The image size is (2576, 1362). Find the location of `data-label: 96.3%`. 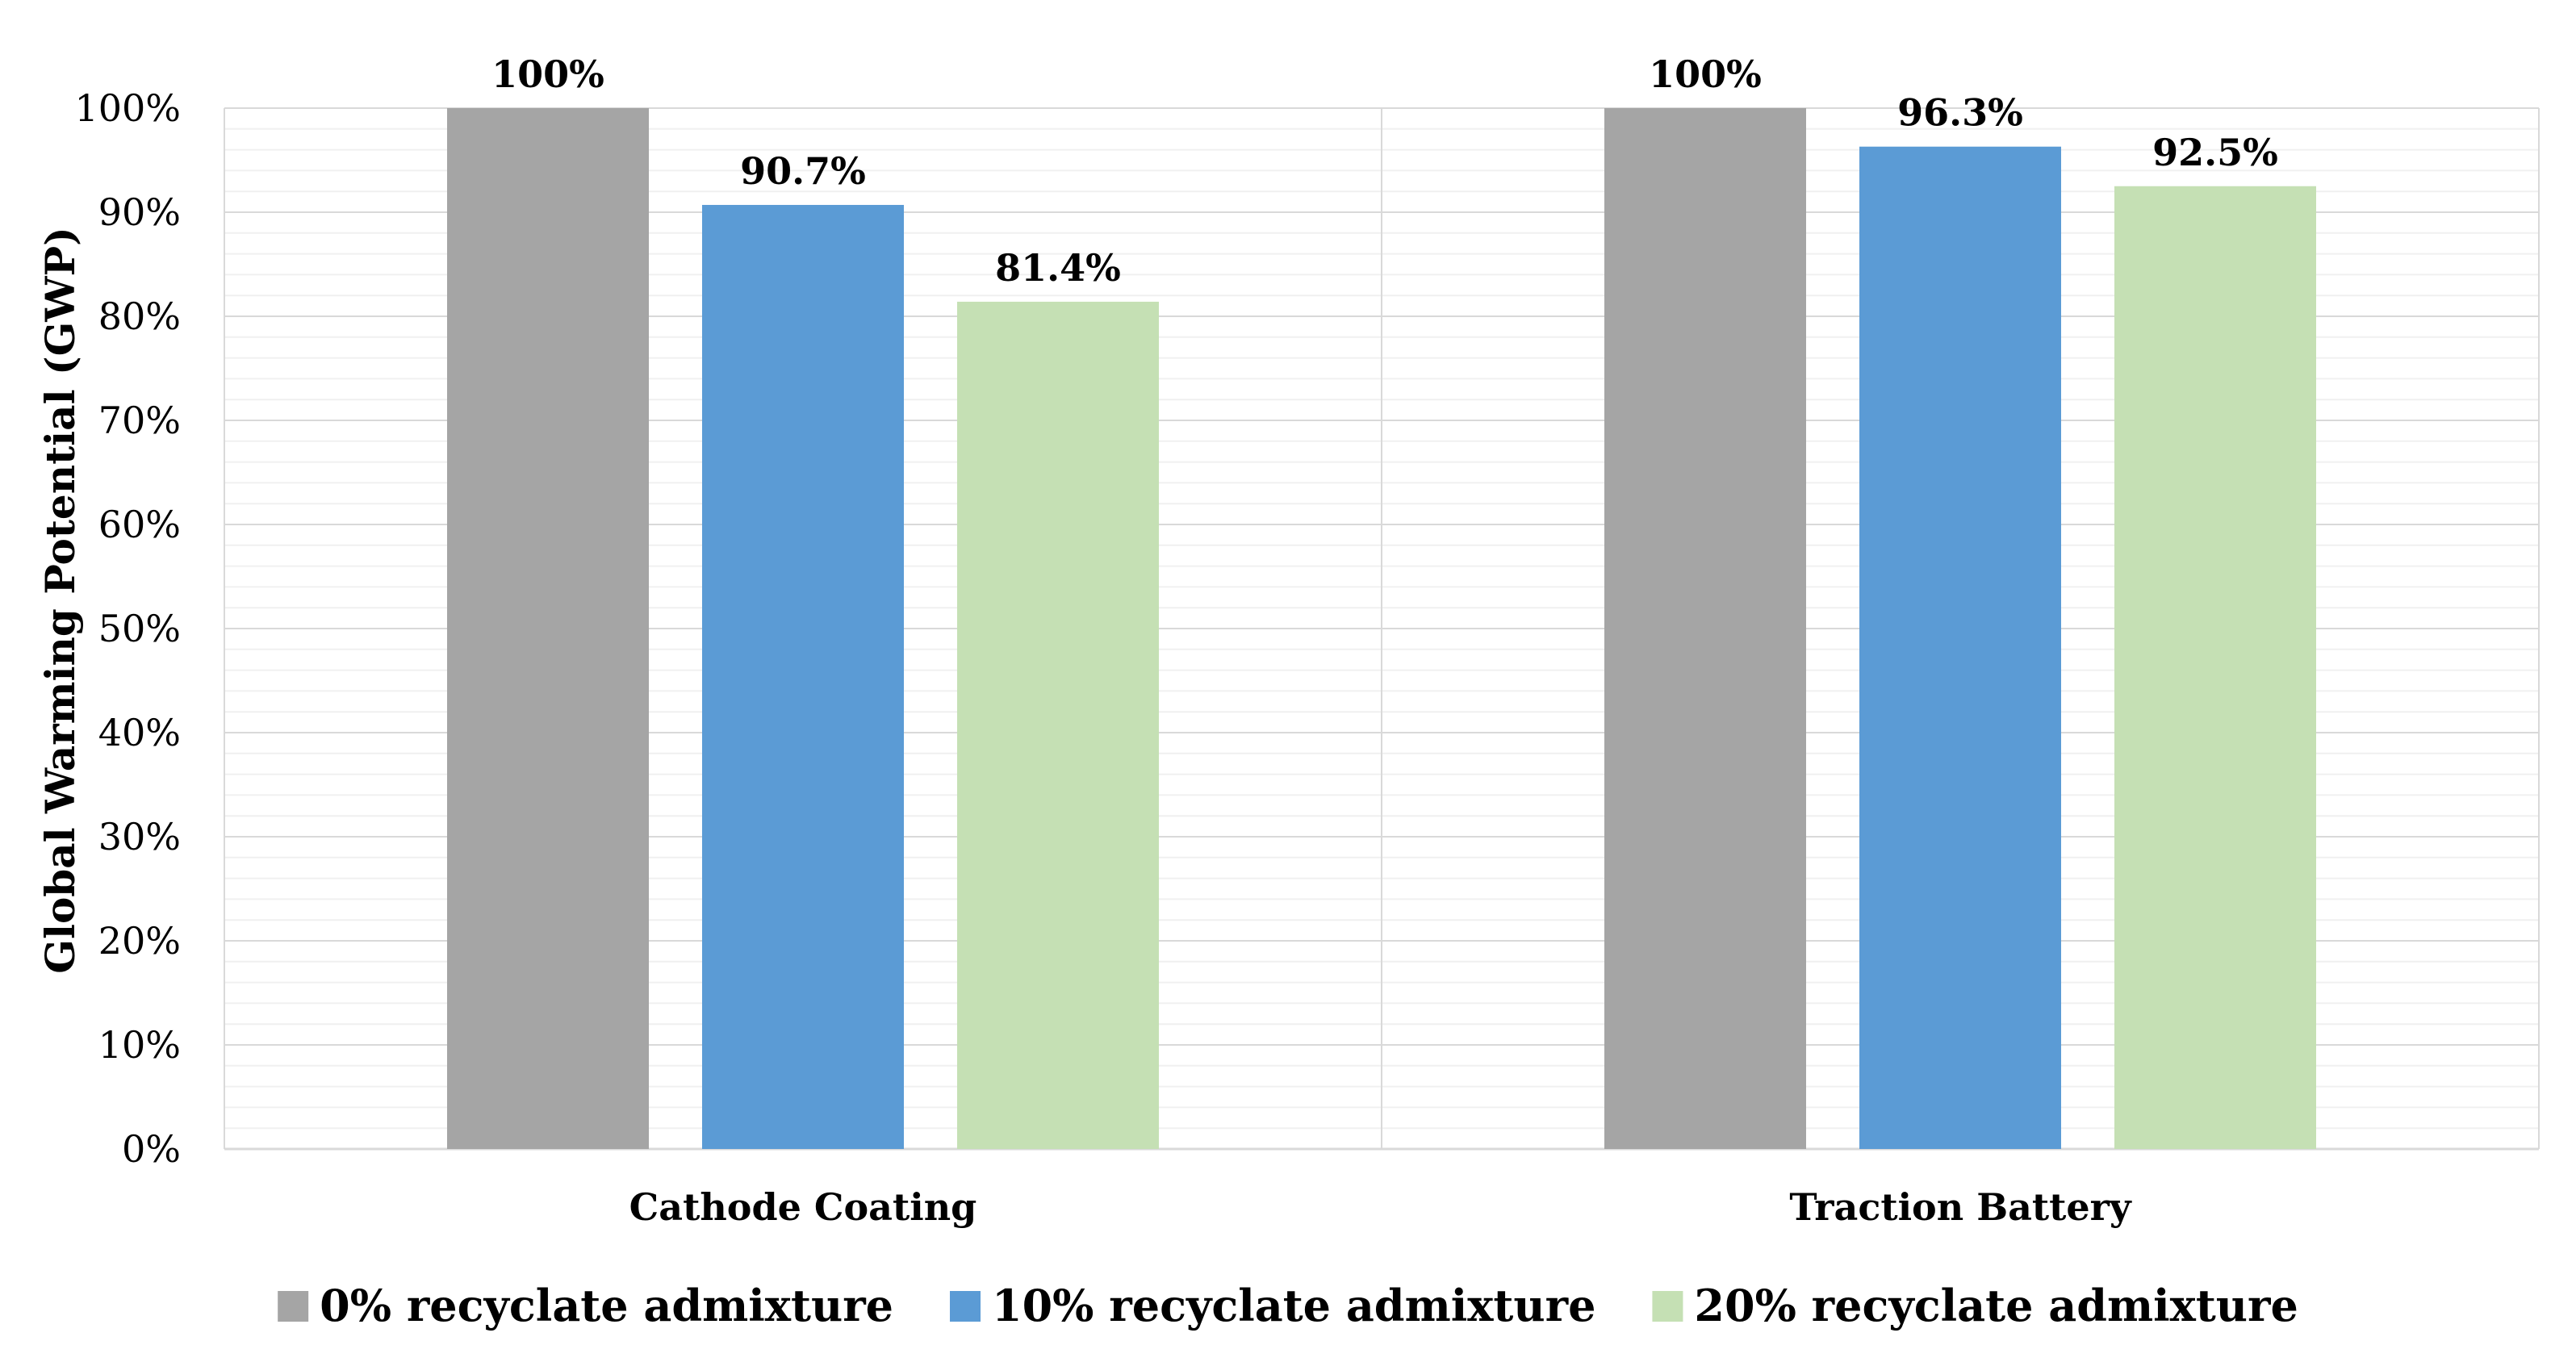

data-label: 96.3% is located at coordinates (1960, 113).